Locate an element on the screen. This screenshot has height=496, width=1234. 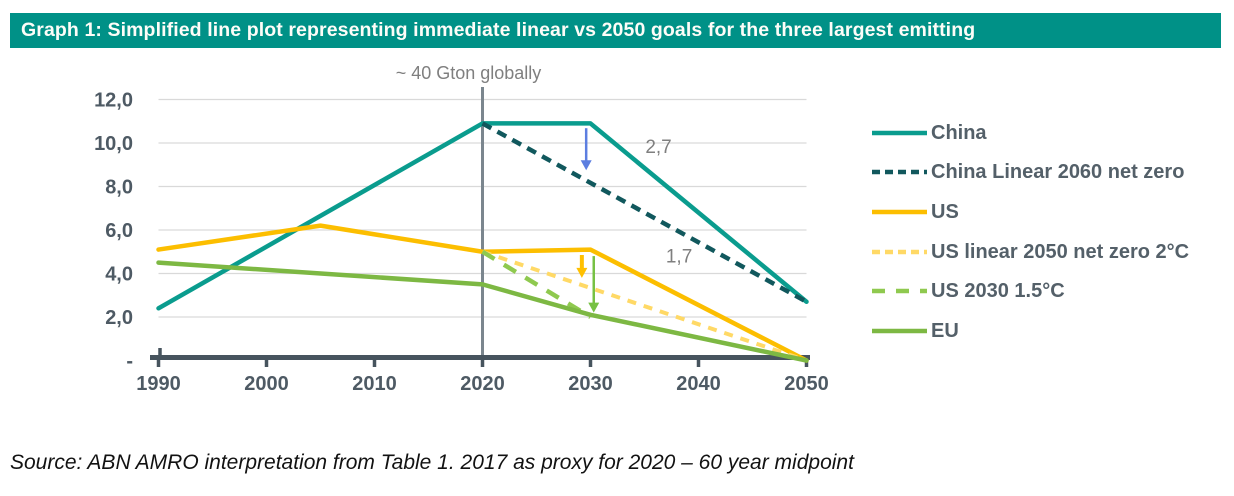
annotation-1-7: 1,7 is located at coordinates (679, 257).